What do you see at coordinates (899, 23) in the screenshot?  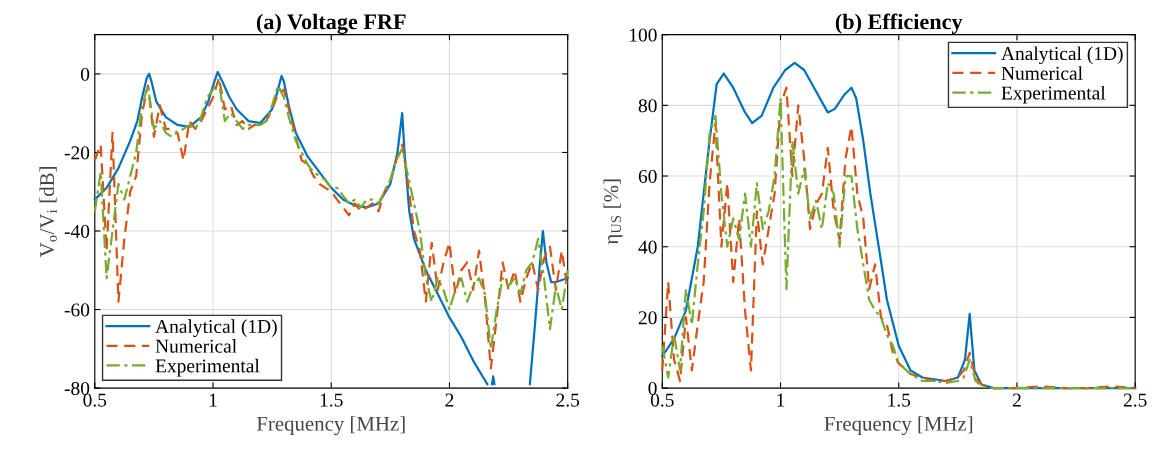 I see `chart-title: (b) Efficiency` at bounding box center [899, 23].